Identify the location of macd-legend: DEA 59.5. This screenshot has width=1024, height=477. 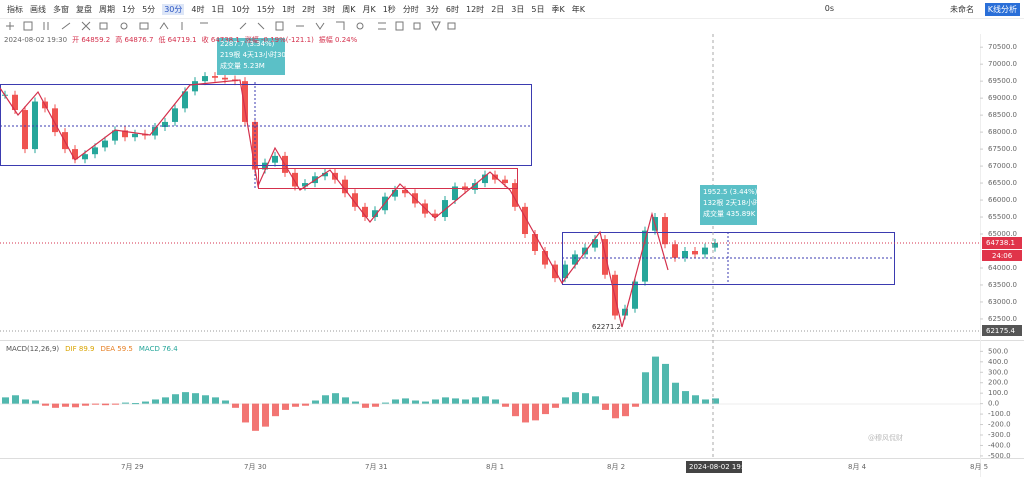
(116, 349).